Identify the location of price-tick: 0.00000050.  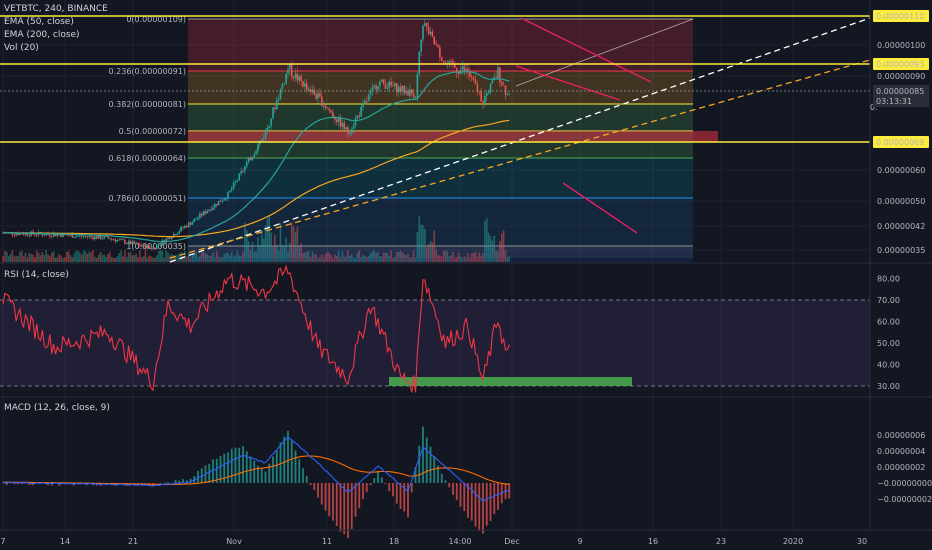
(901, 201).